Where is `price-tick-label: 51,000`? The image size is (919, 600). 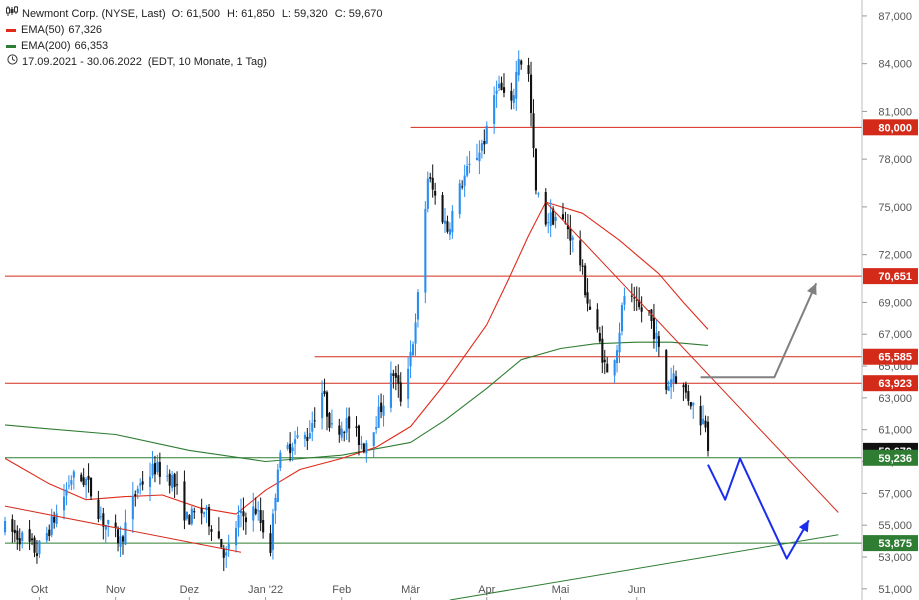
price-tick-label: 51,000 is located at coordinates (895, 590).